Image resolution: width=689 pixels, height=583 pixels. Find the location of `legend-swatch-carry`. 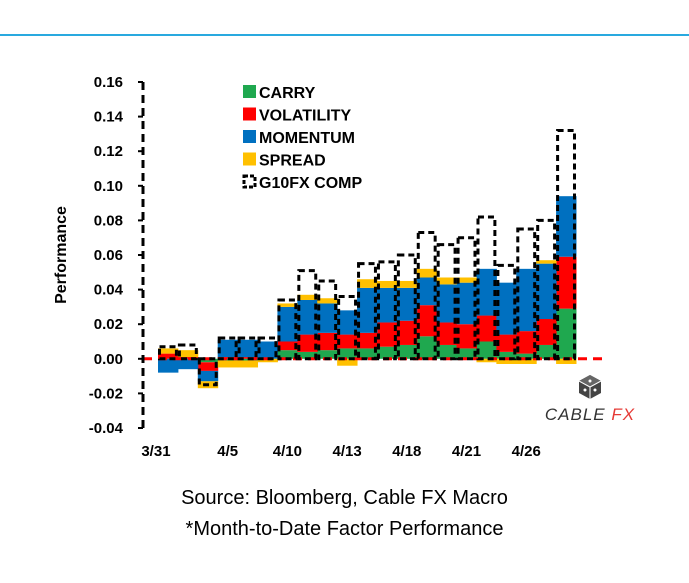

legend-swatch-carry is located at coordinates (249, 91).